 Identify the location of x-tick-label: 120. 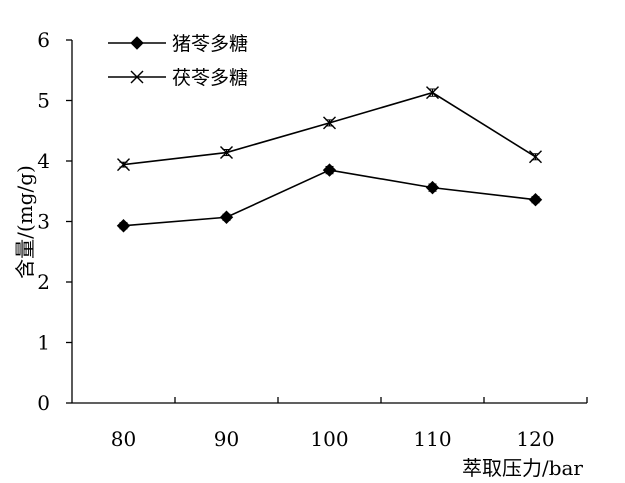
(535, 439).